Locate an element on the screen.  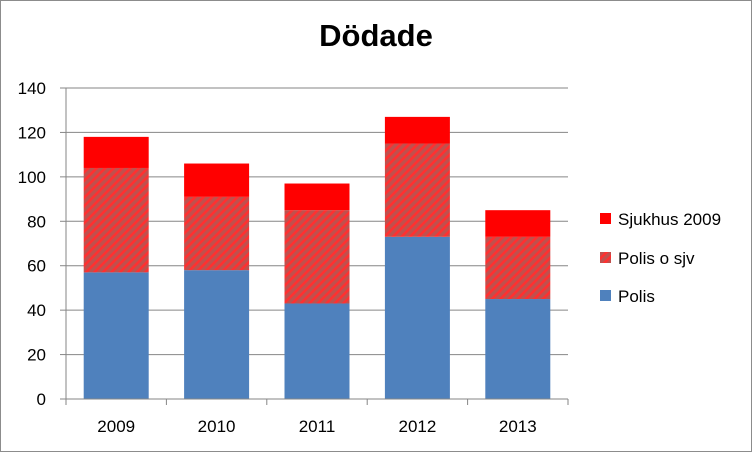
y-tick-label: 80 is located at coordinates (36, 221).